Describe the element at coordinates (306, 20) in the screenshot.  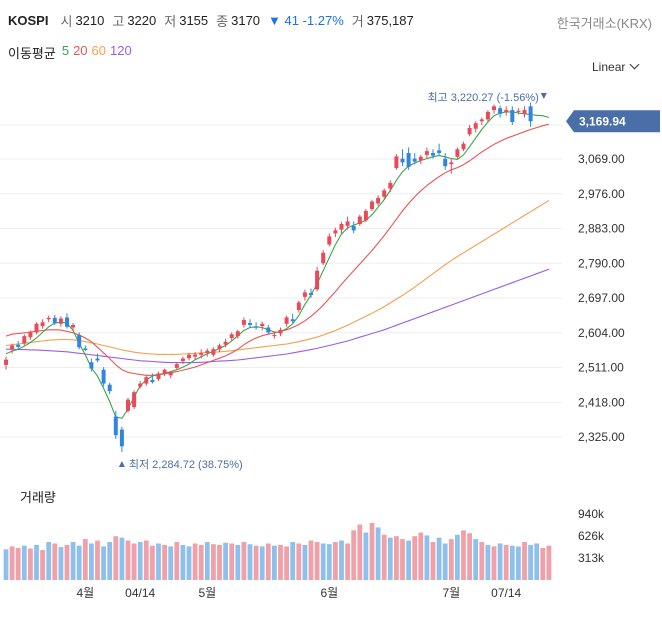
I see `change-value: ▼ 41 -1.27%` at that location.